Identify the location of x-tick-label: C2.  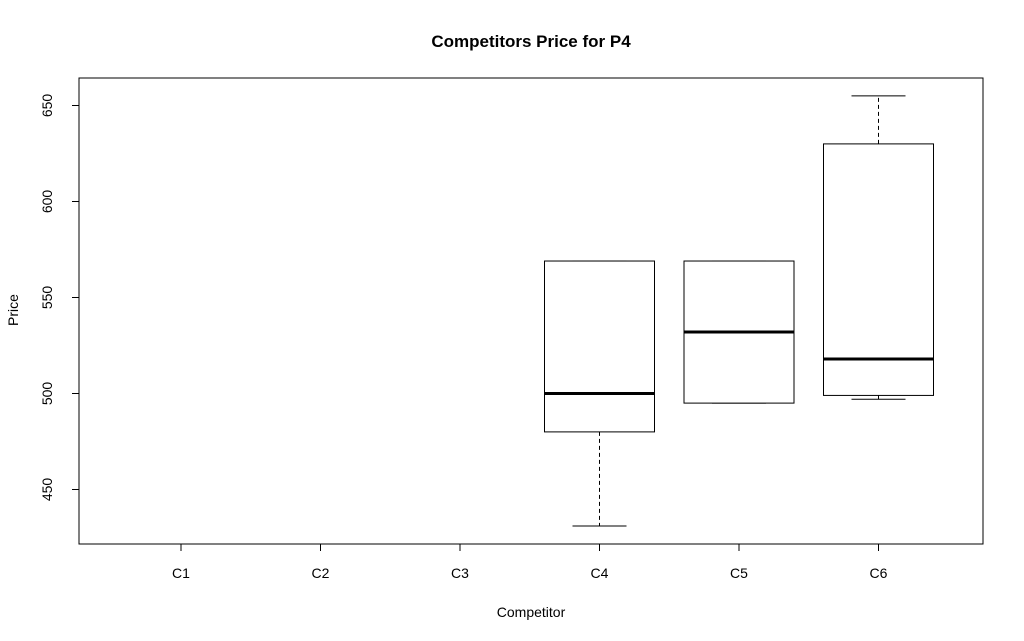
(321, 573).